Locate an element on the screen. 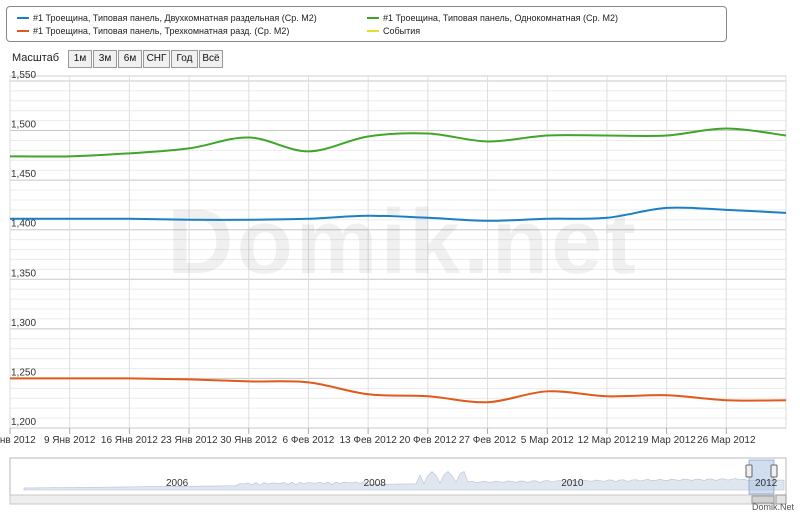 Image resolution: width=800 pixels, height=515 pixels. x-tick-label: 2 Янв 2012 is located at coordinates (18, 440).